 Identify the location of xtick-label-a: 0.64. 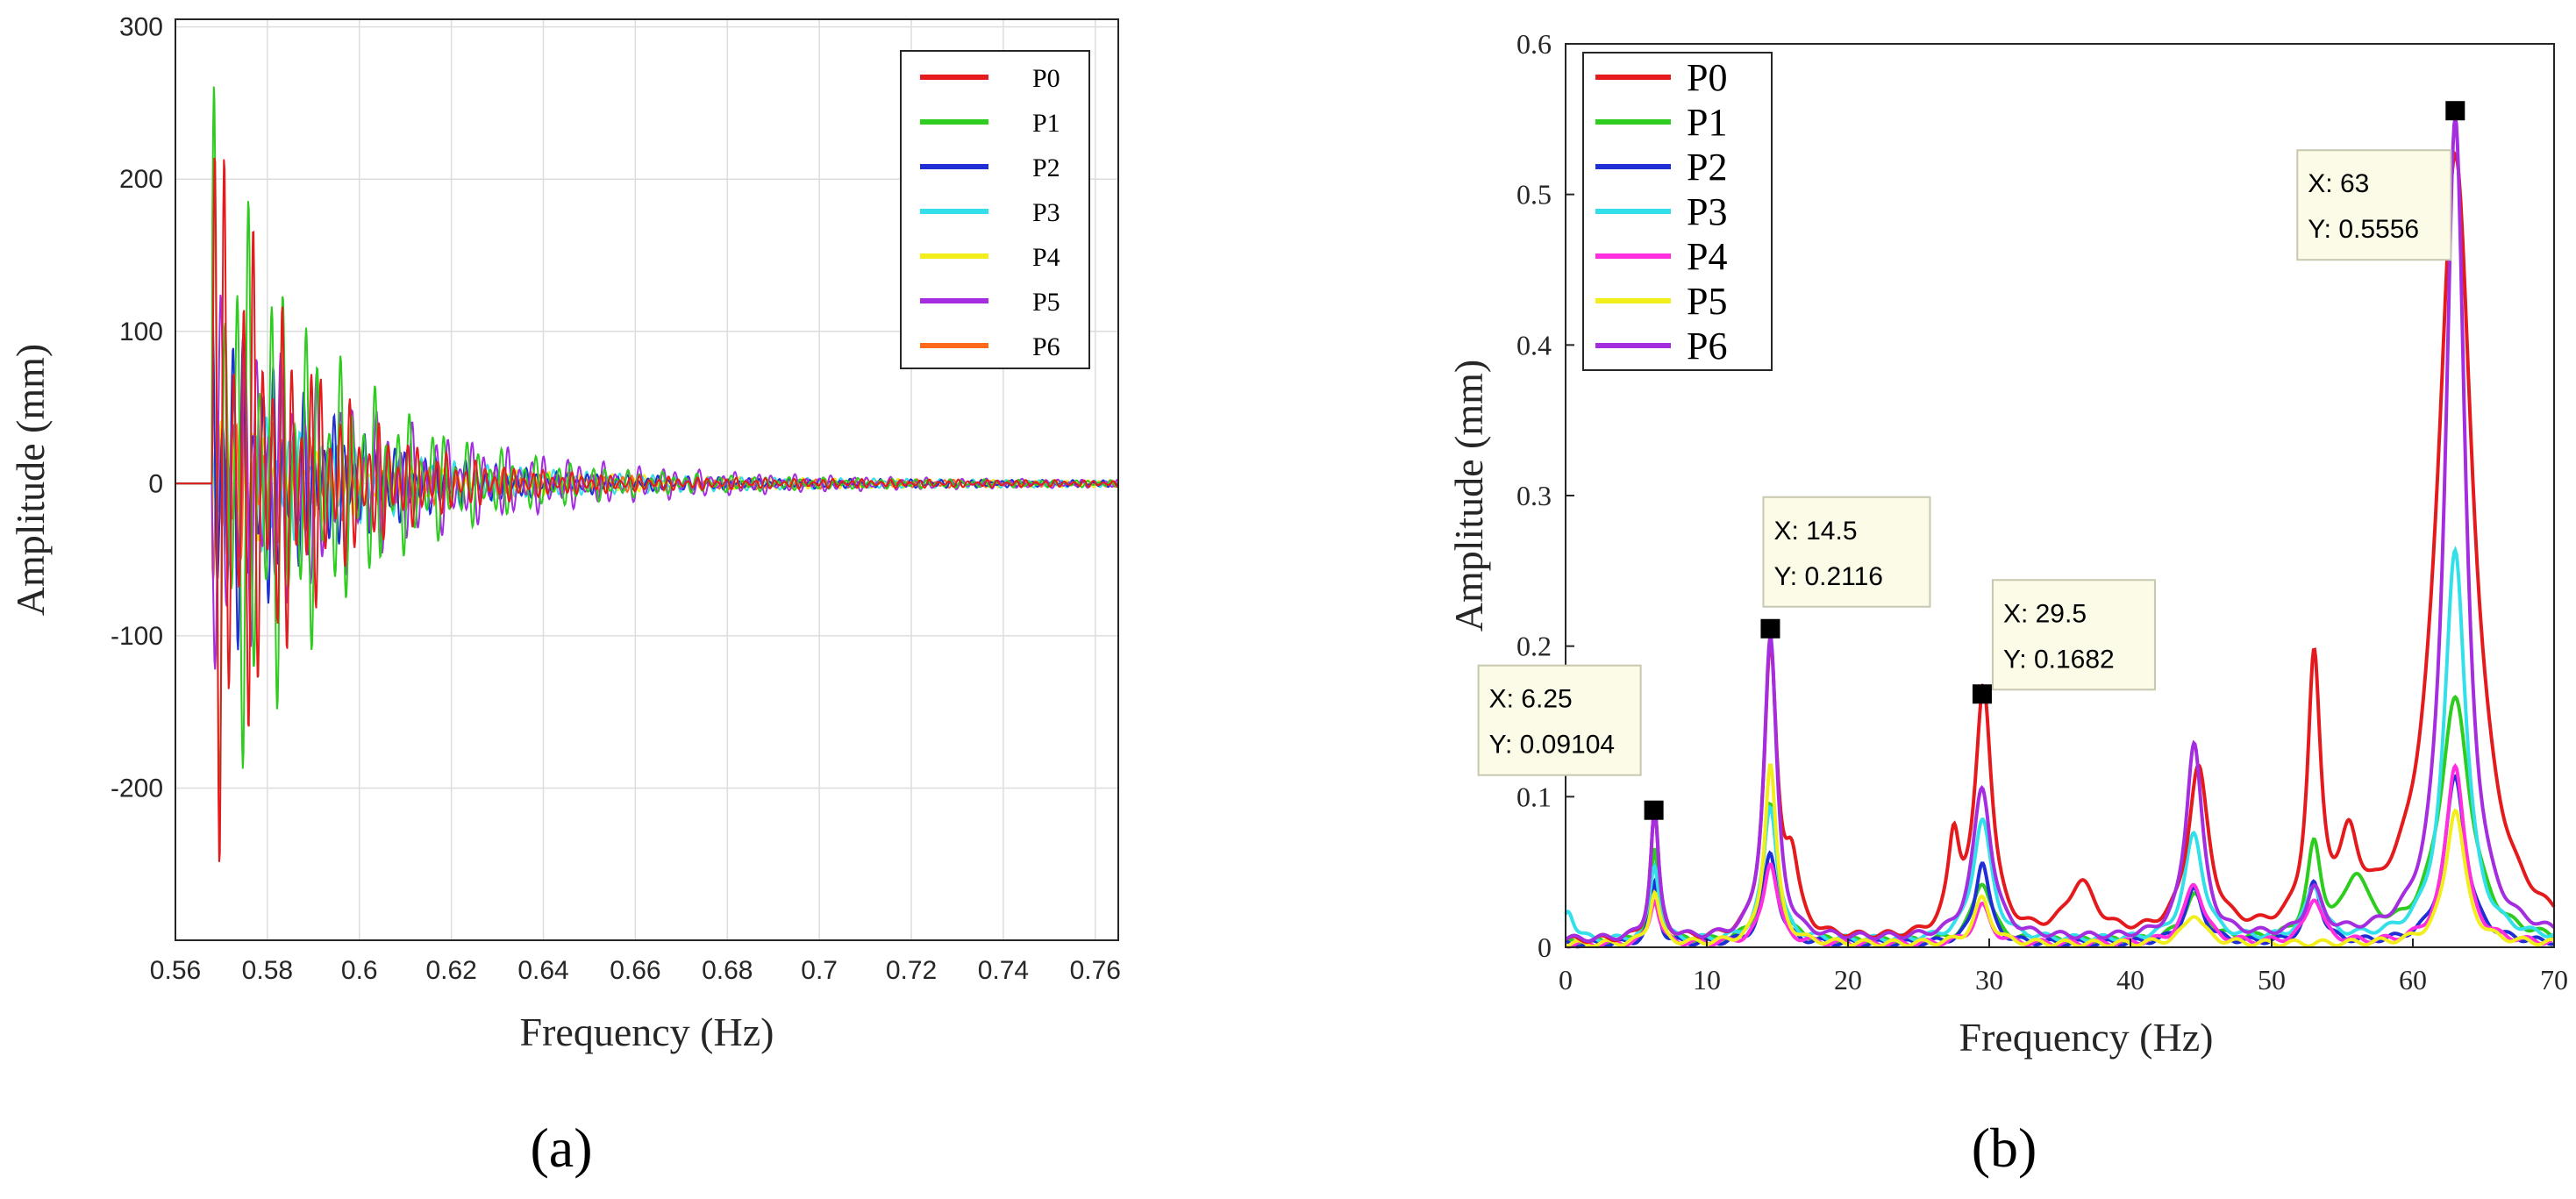
(543, 970).